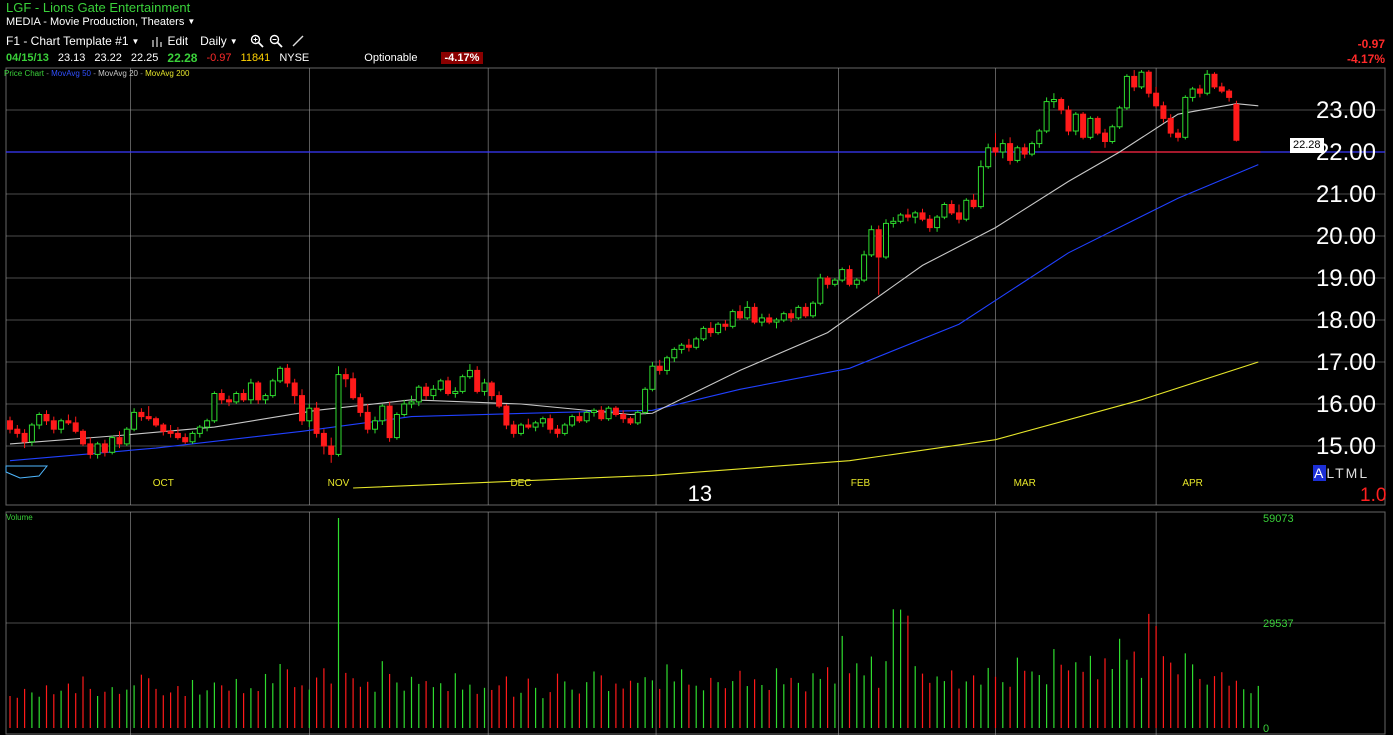 This screenshot has width=1393, height=735. What do you see at coordinates (1371, 44) in the screenshot?
I see `right-change: -0.97` at bounding box center [1371, 44].